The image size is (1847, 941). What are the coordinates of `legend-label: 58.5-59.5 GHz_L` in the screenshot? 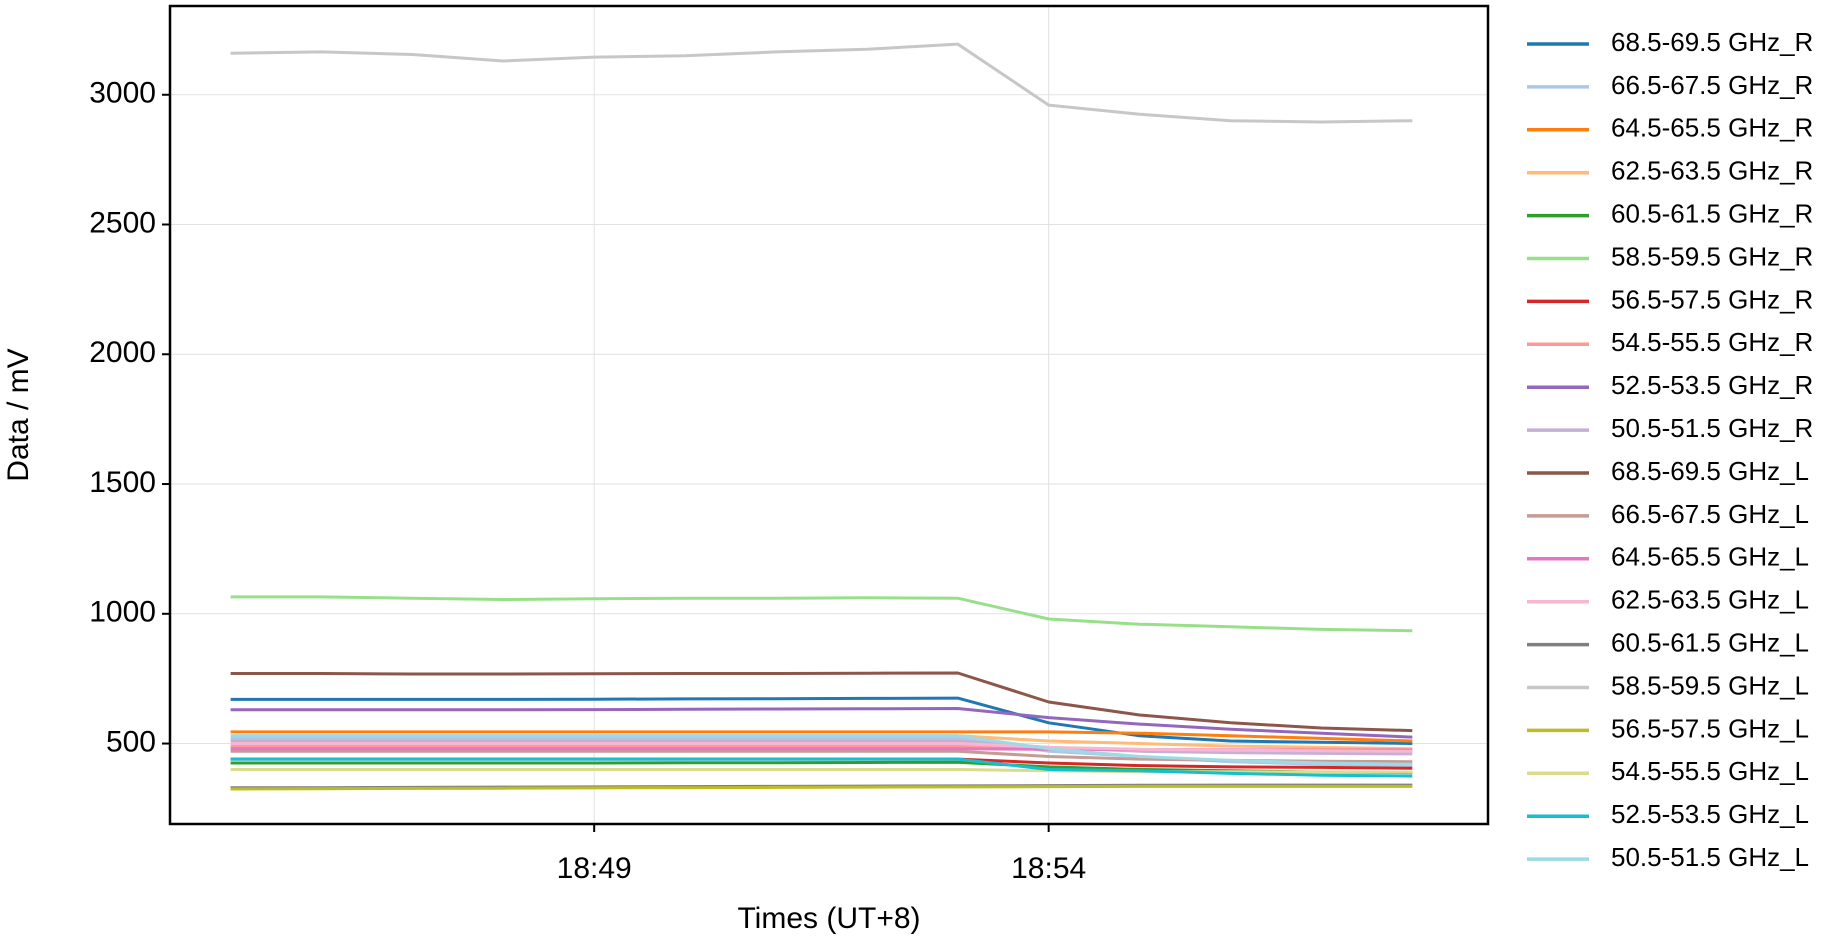 It's located at (1710, 685).